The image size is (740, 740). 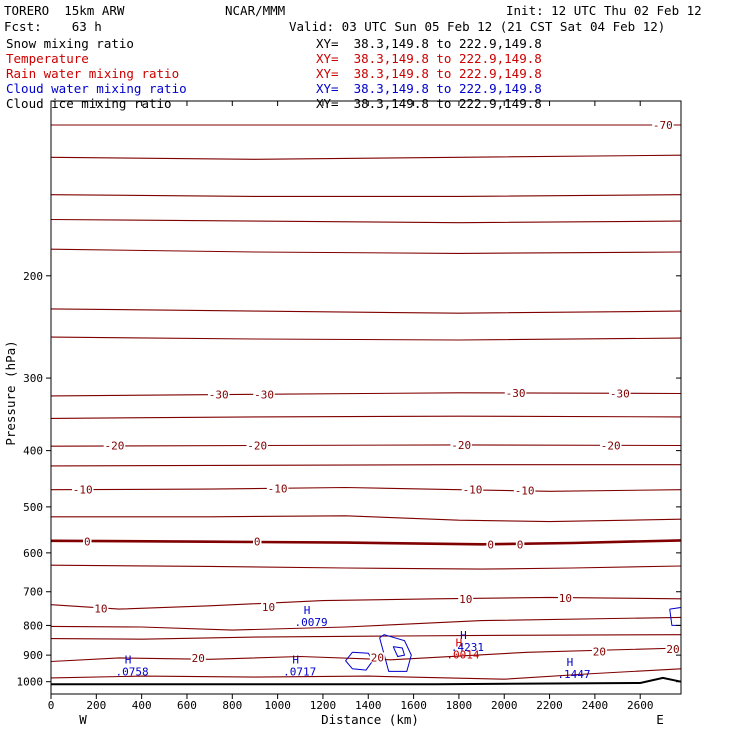 I want to click on x-tick-label: 1600, so click(x=413, y=705).